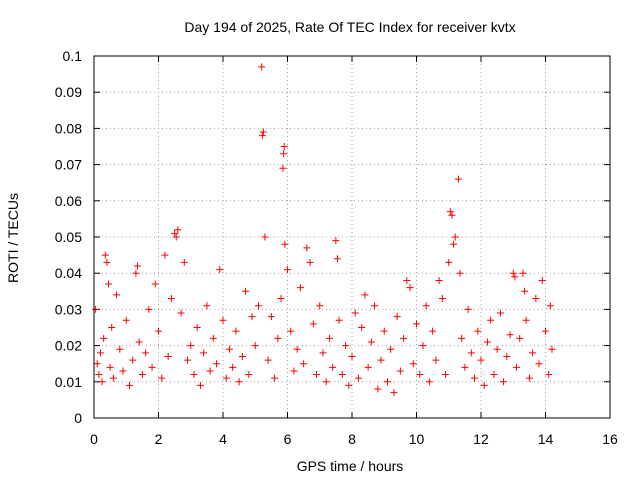  Describe the element at coordinates (78, 418) in the screenshot. I see `y-tick-label: 0` at that location.